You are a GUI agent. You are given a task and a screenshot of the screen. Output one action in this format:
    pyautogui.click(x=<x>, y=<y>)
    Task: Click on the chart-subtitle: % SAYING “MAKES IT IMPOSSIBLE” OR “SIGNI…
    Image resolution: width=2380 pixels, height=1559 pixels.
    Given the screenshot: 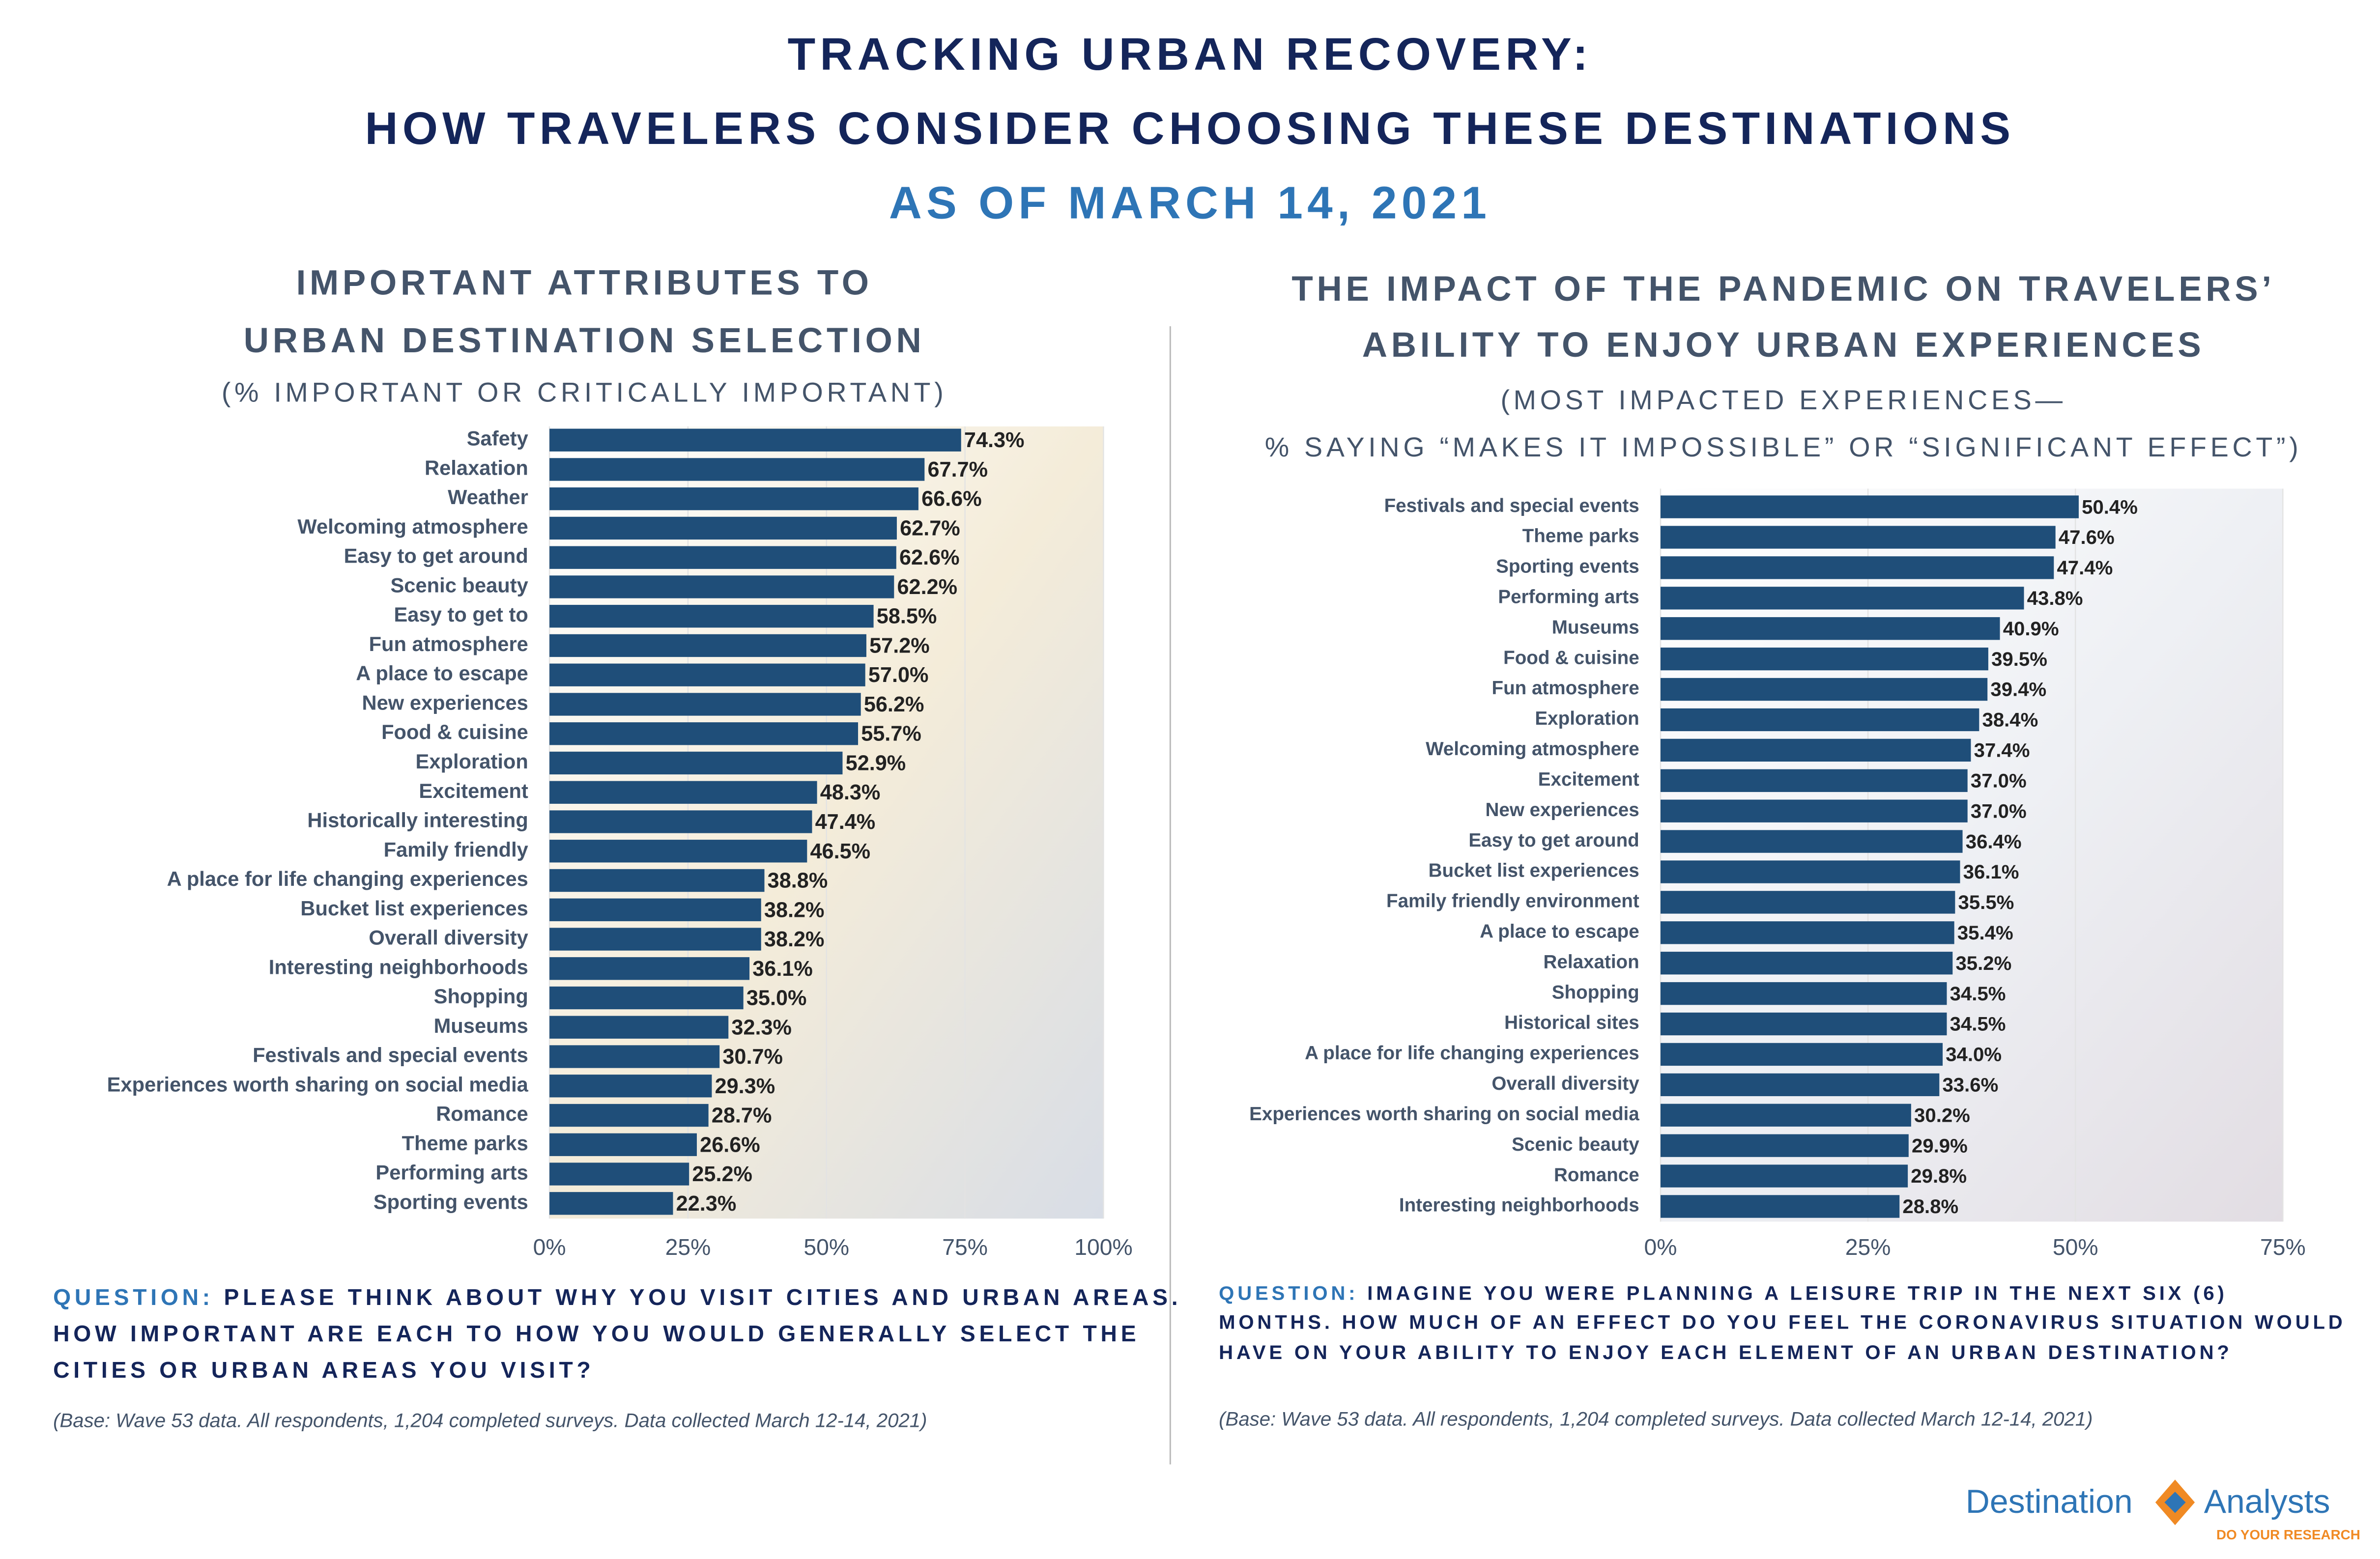 What is the action you would take?
    pyautogui.click(x=1783, y=447)
    